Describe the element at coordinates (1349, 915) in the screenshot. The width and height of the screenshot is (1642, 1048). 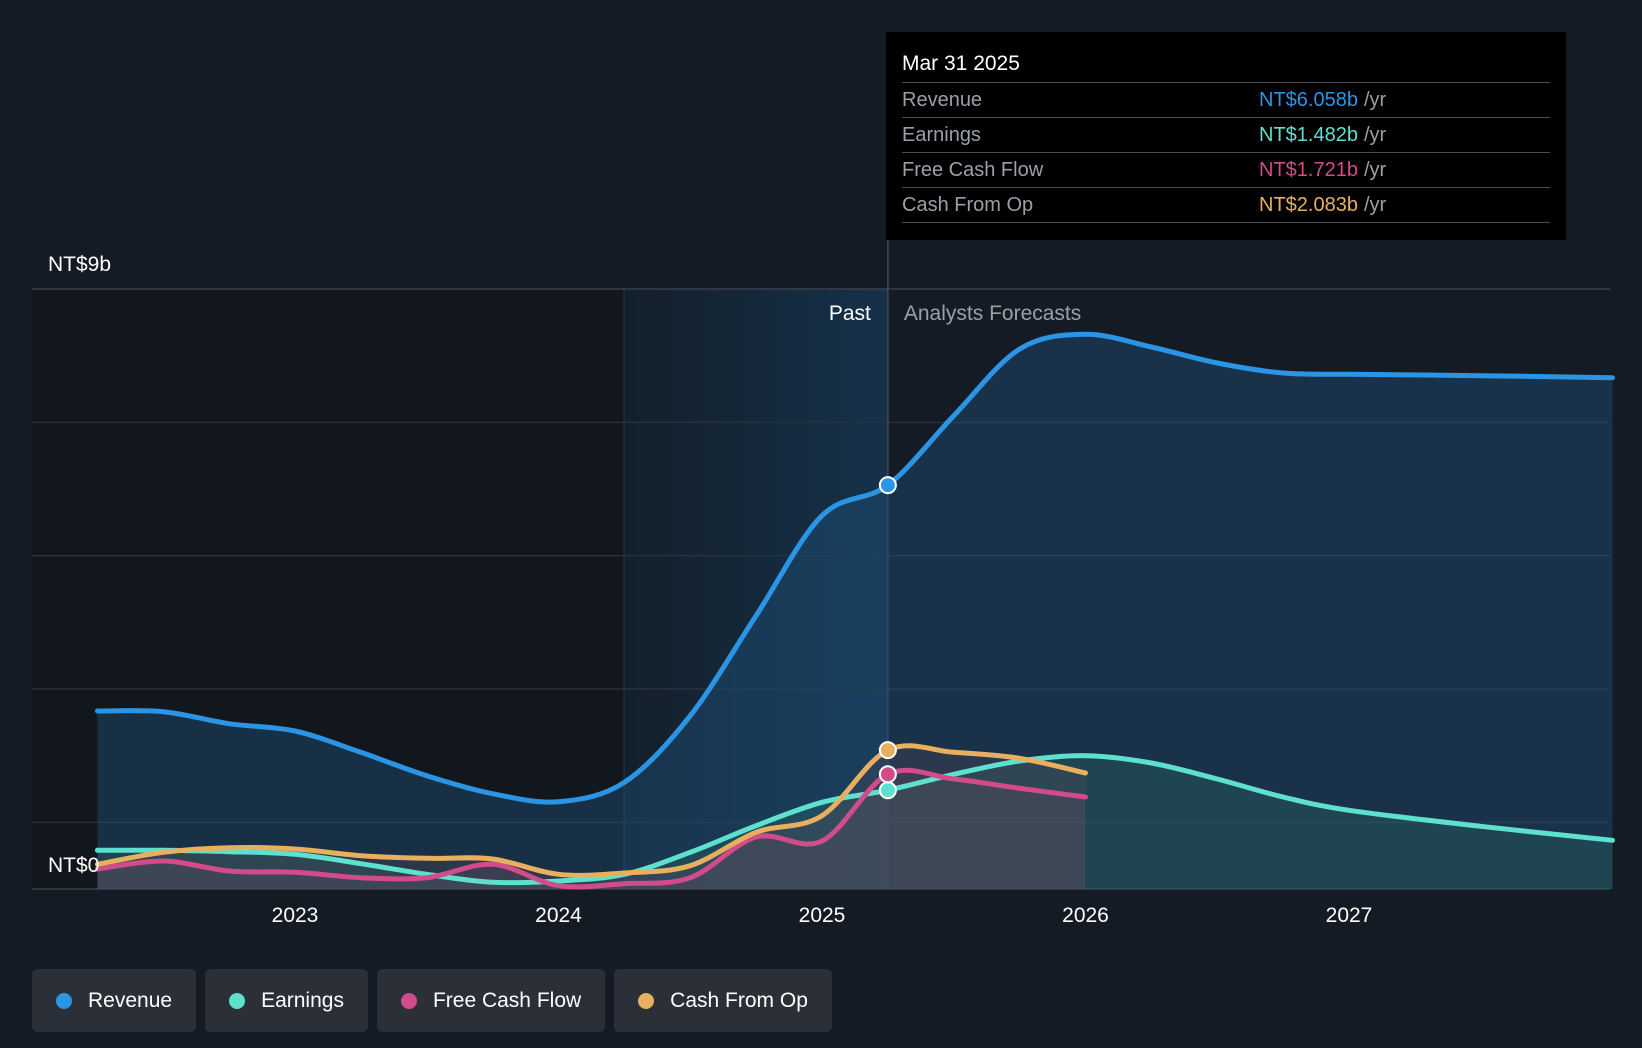
I see `x-tick-label: 2027` at that location.